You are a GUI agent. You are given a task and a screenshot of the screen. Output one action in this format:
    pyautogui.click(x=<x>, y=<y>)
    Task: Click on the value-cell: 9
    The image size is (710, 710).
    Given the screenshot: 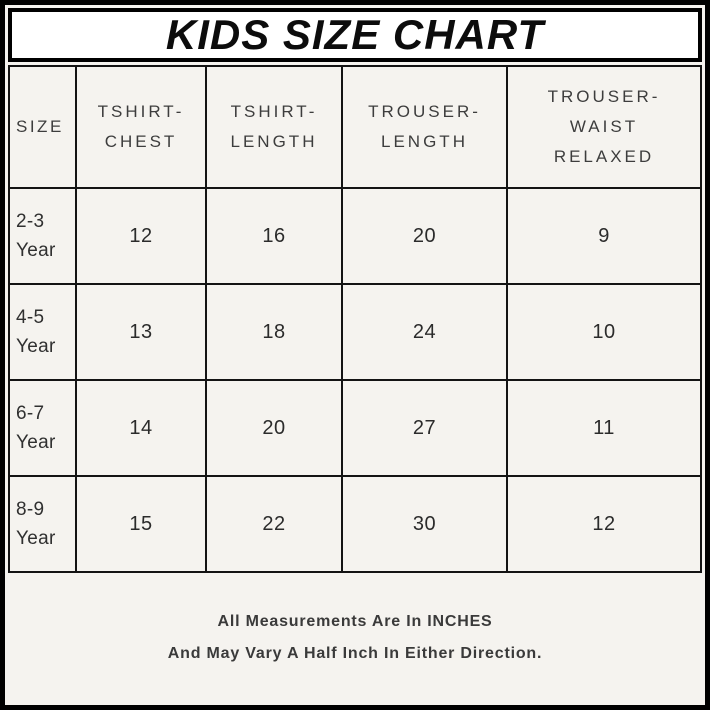 What is the action you would take?
    pyautogui.click(x=604, y=236)
    